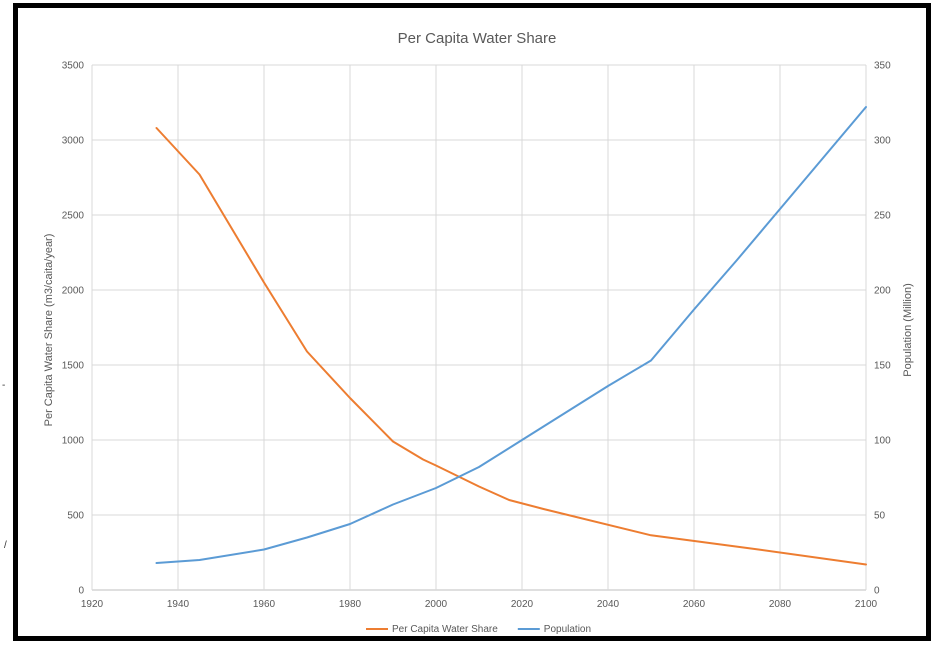 The height and width of the screenshot is (650, 938). I want to click on x-tick-label: 2060, so click(694, 604).